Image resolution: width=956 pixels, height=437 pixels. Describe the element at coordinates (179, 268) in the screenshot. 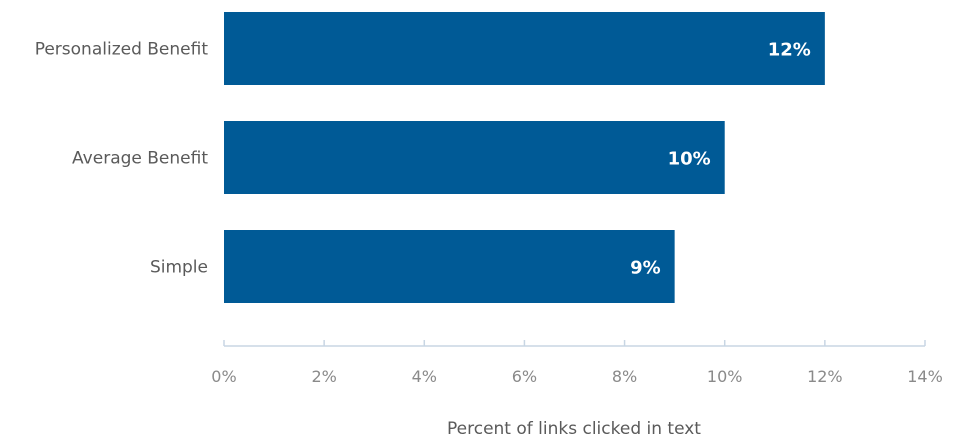

I see `category-label-simple: Simple` at that location.